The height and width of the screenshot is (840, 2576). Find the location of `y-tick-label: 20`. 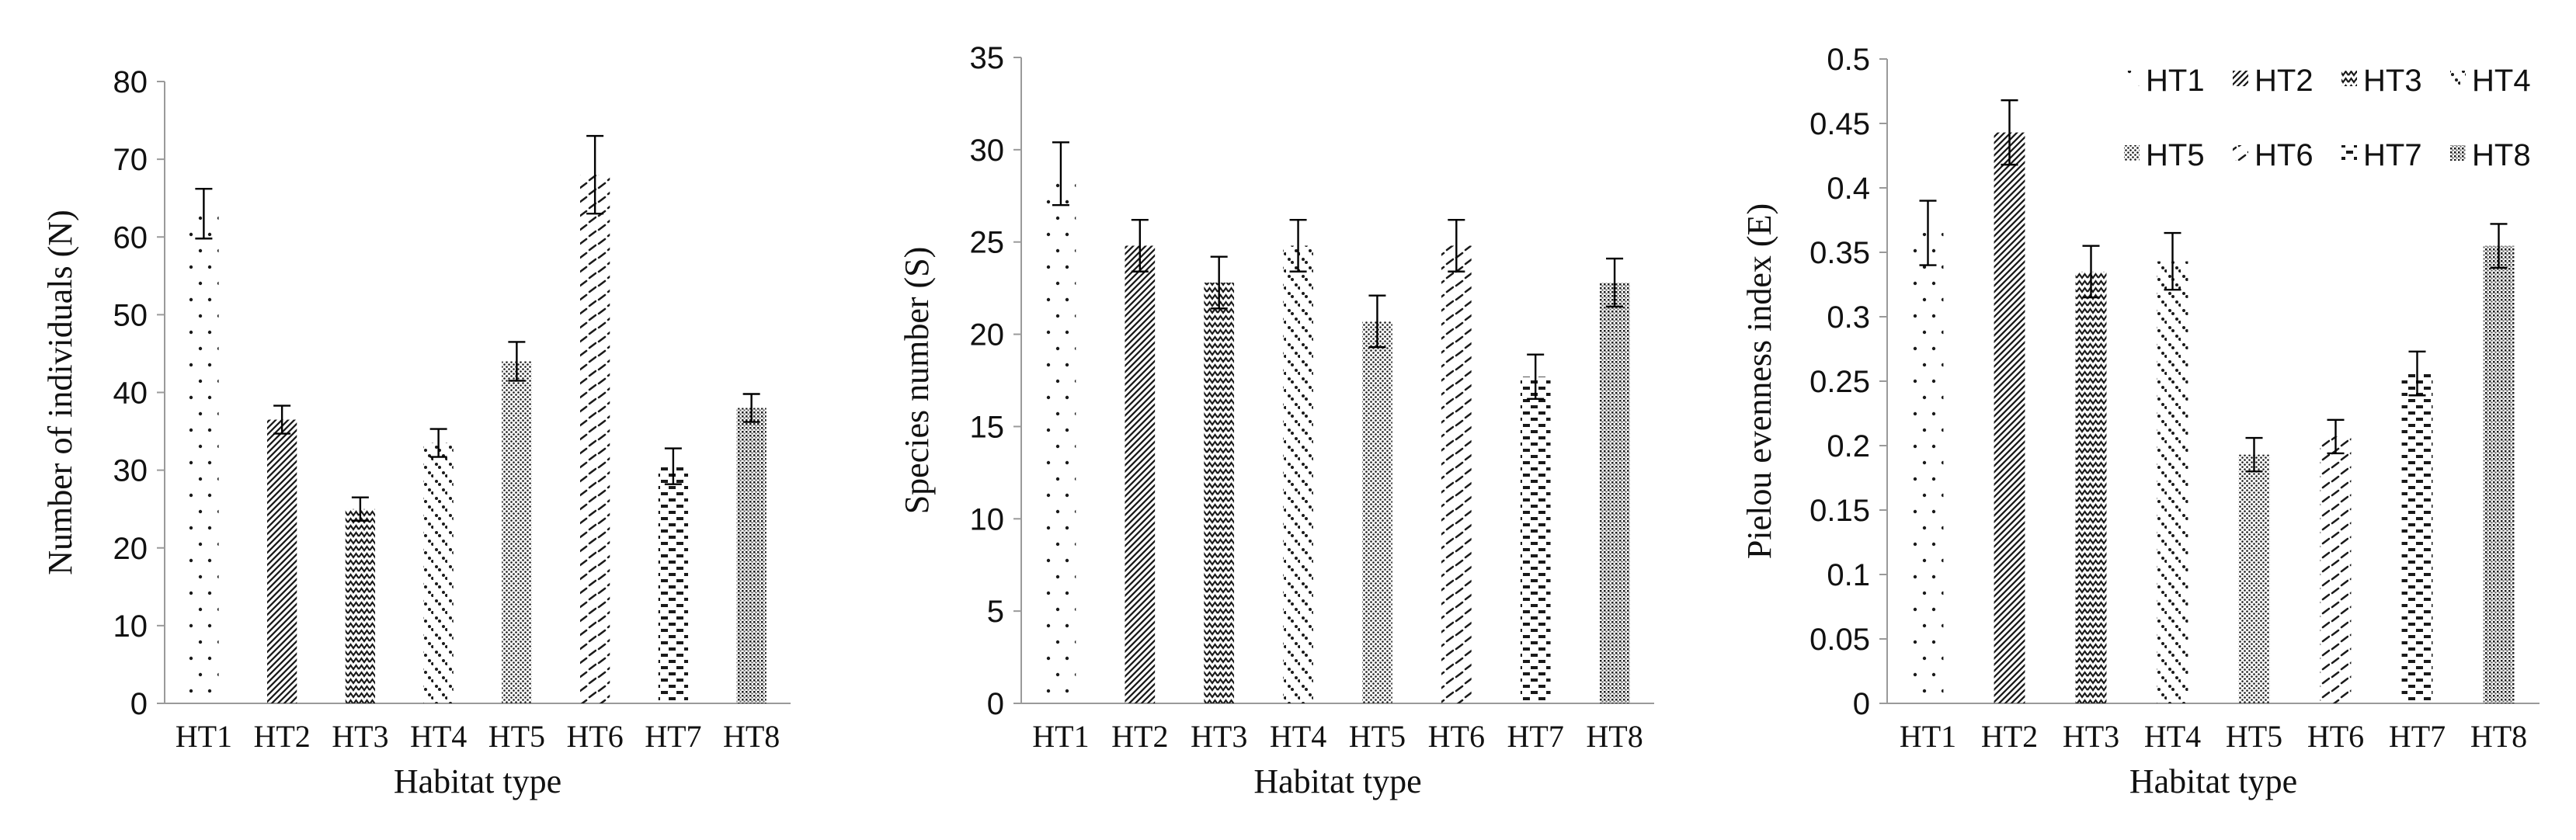

y-tick-label: 20 is located at coordinates (987, 335).